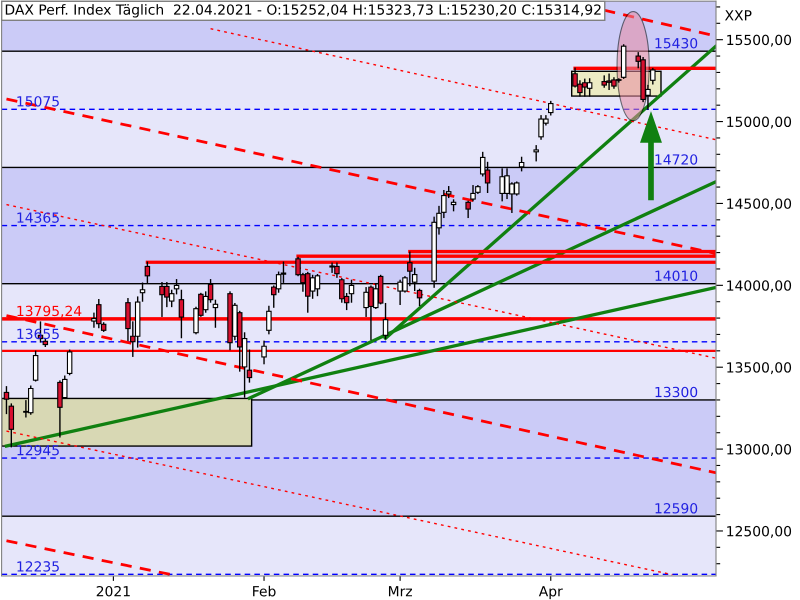 Image resolution: width=800 pixels, height=600 pixels. Describe the element at coordinates (759, 286) in the screenshot. I see `y-tick-label: 14000,00` at that location.